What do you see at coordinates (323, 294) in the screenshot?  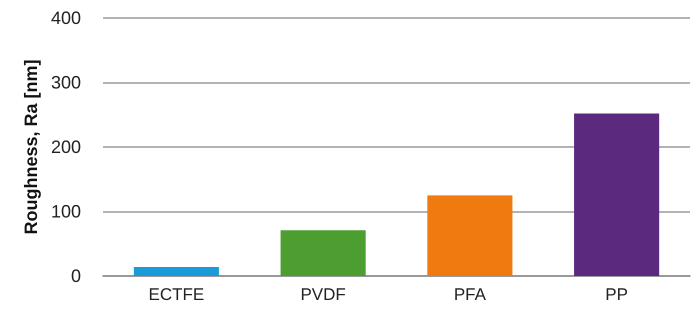 I see `x-tick-label: PVDF` at bounding box center [323, 294].